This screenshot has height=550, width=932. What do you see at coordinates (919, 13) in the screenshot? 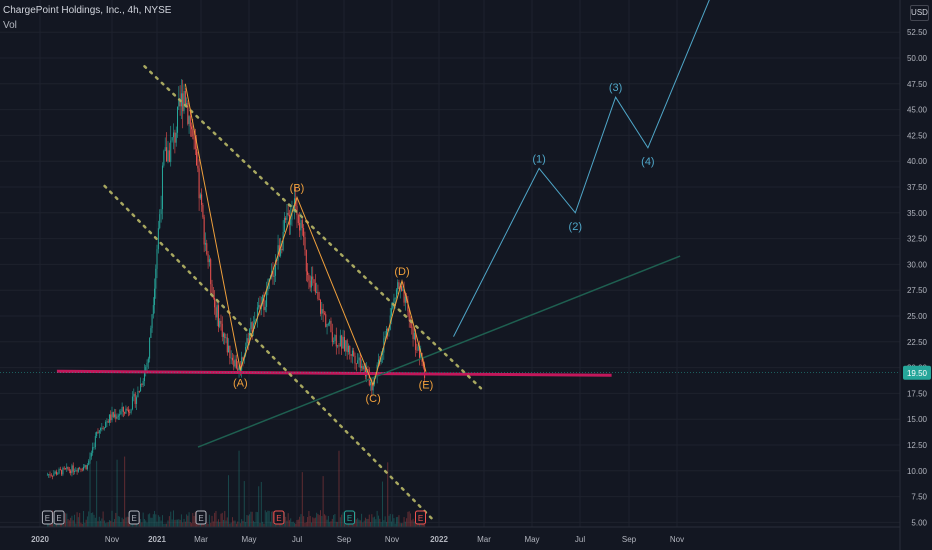
I see `currency-button: USD` at bounding box center [919, 13].